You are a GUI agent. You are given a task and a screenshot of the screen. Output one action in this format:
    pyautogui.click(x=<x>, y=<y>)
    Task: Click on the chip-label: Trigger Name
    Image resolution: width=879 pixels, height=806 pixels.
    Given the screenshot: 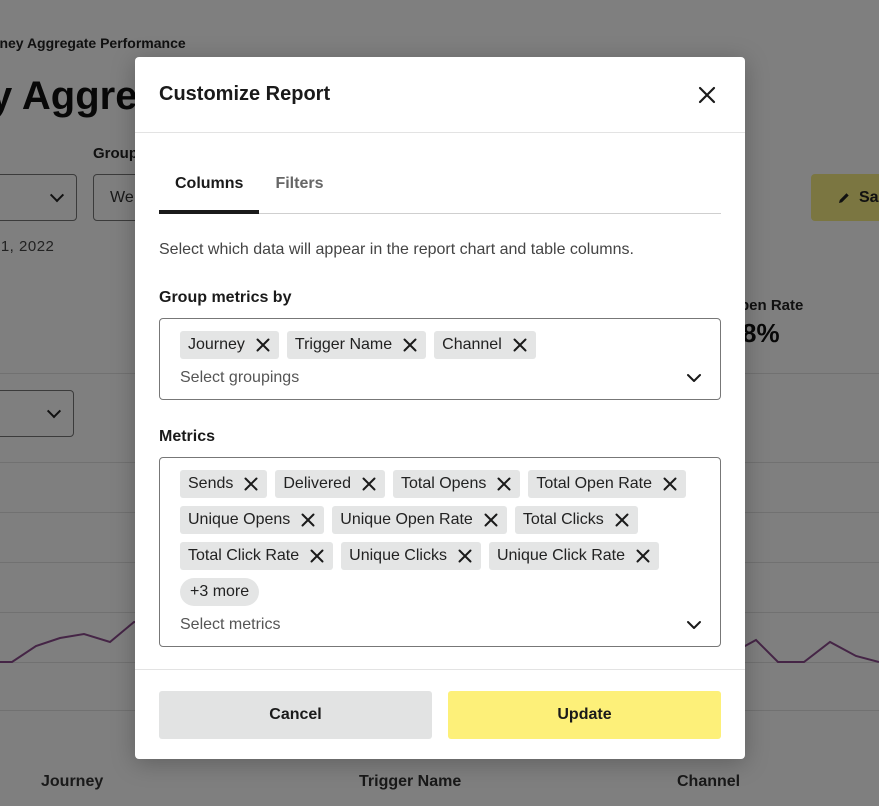 What is the action you would take?
    pyautogui.click(x=343, y=344)
    